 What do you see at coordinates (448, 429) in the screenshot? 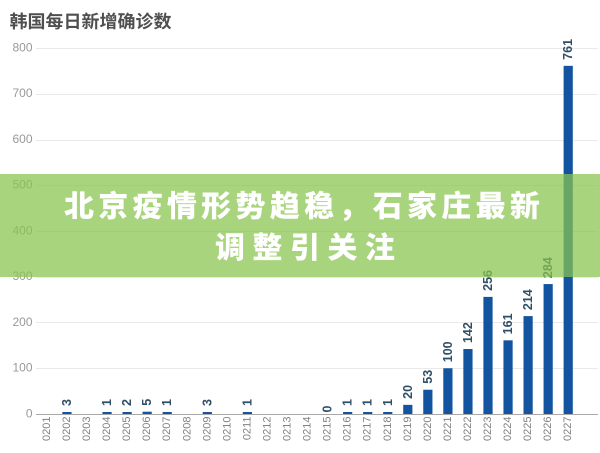
I see `svg-text: 0221` at bounding box center [448, 429].